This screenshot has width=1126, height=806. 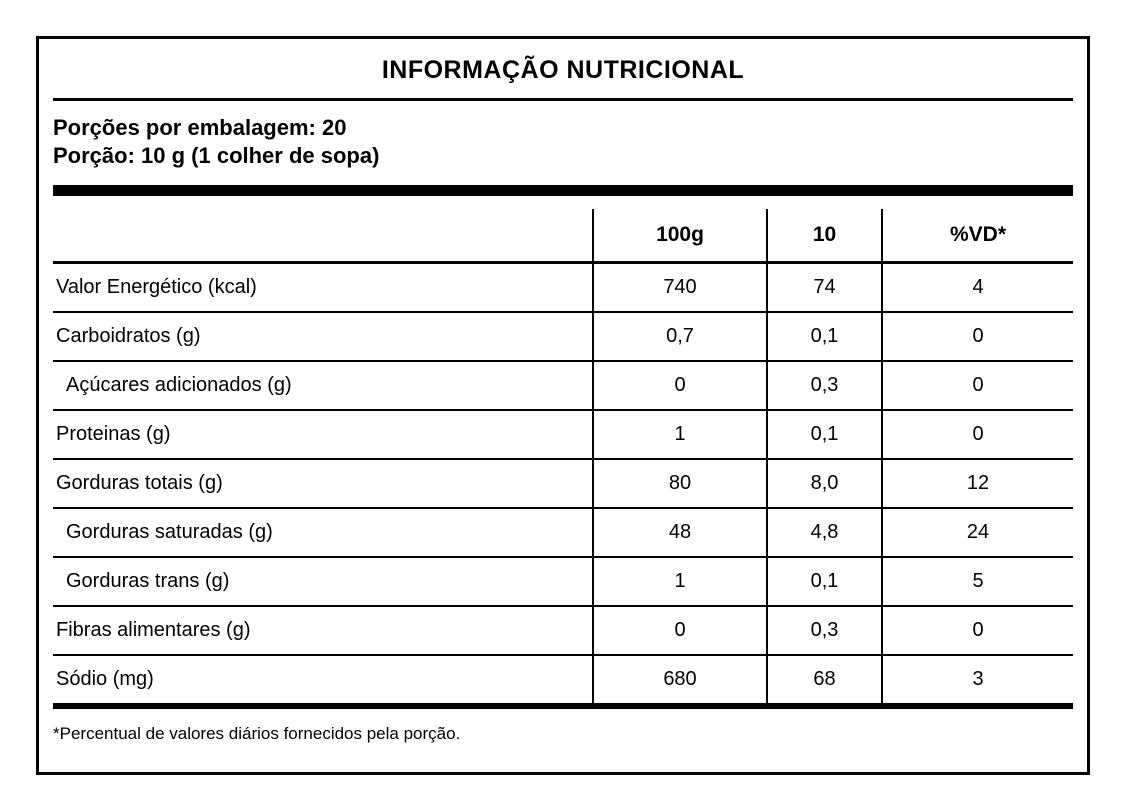 What do you see at coordinates (977, 236) in the screenshot?
I see `column-header-percent-dv: %VD*` at bounding box center [977, 236].